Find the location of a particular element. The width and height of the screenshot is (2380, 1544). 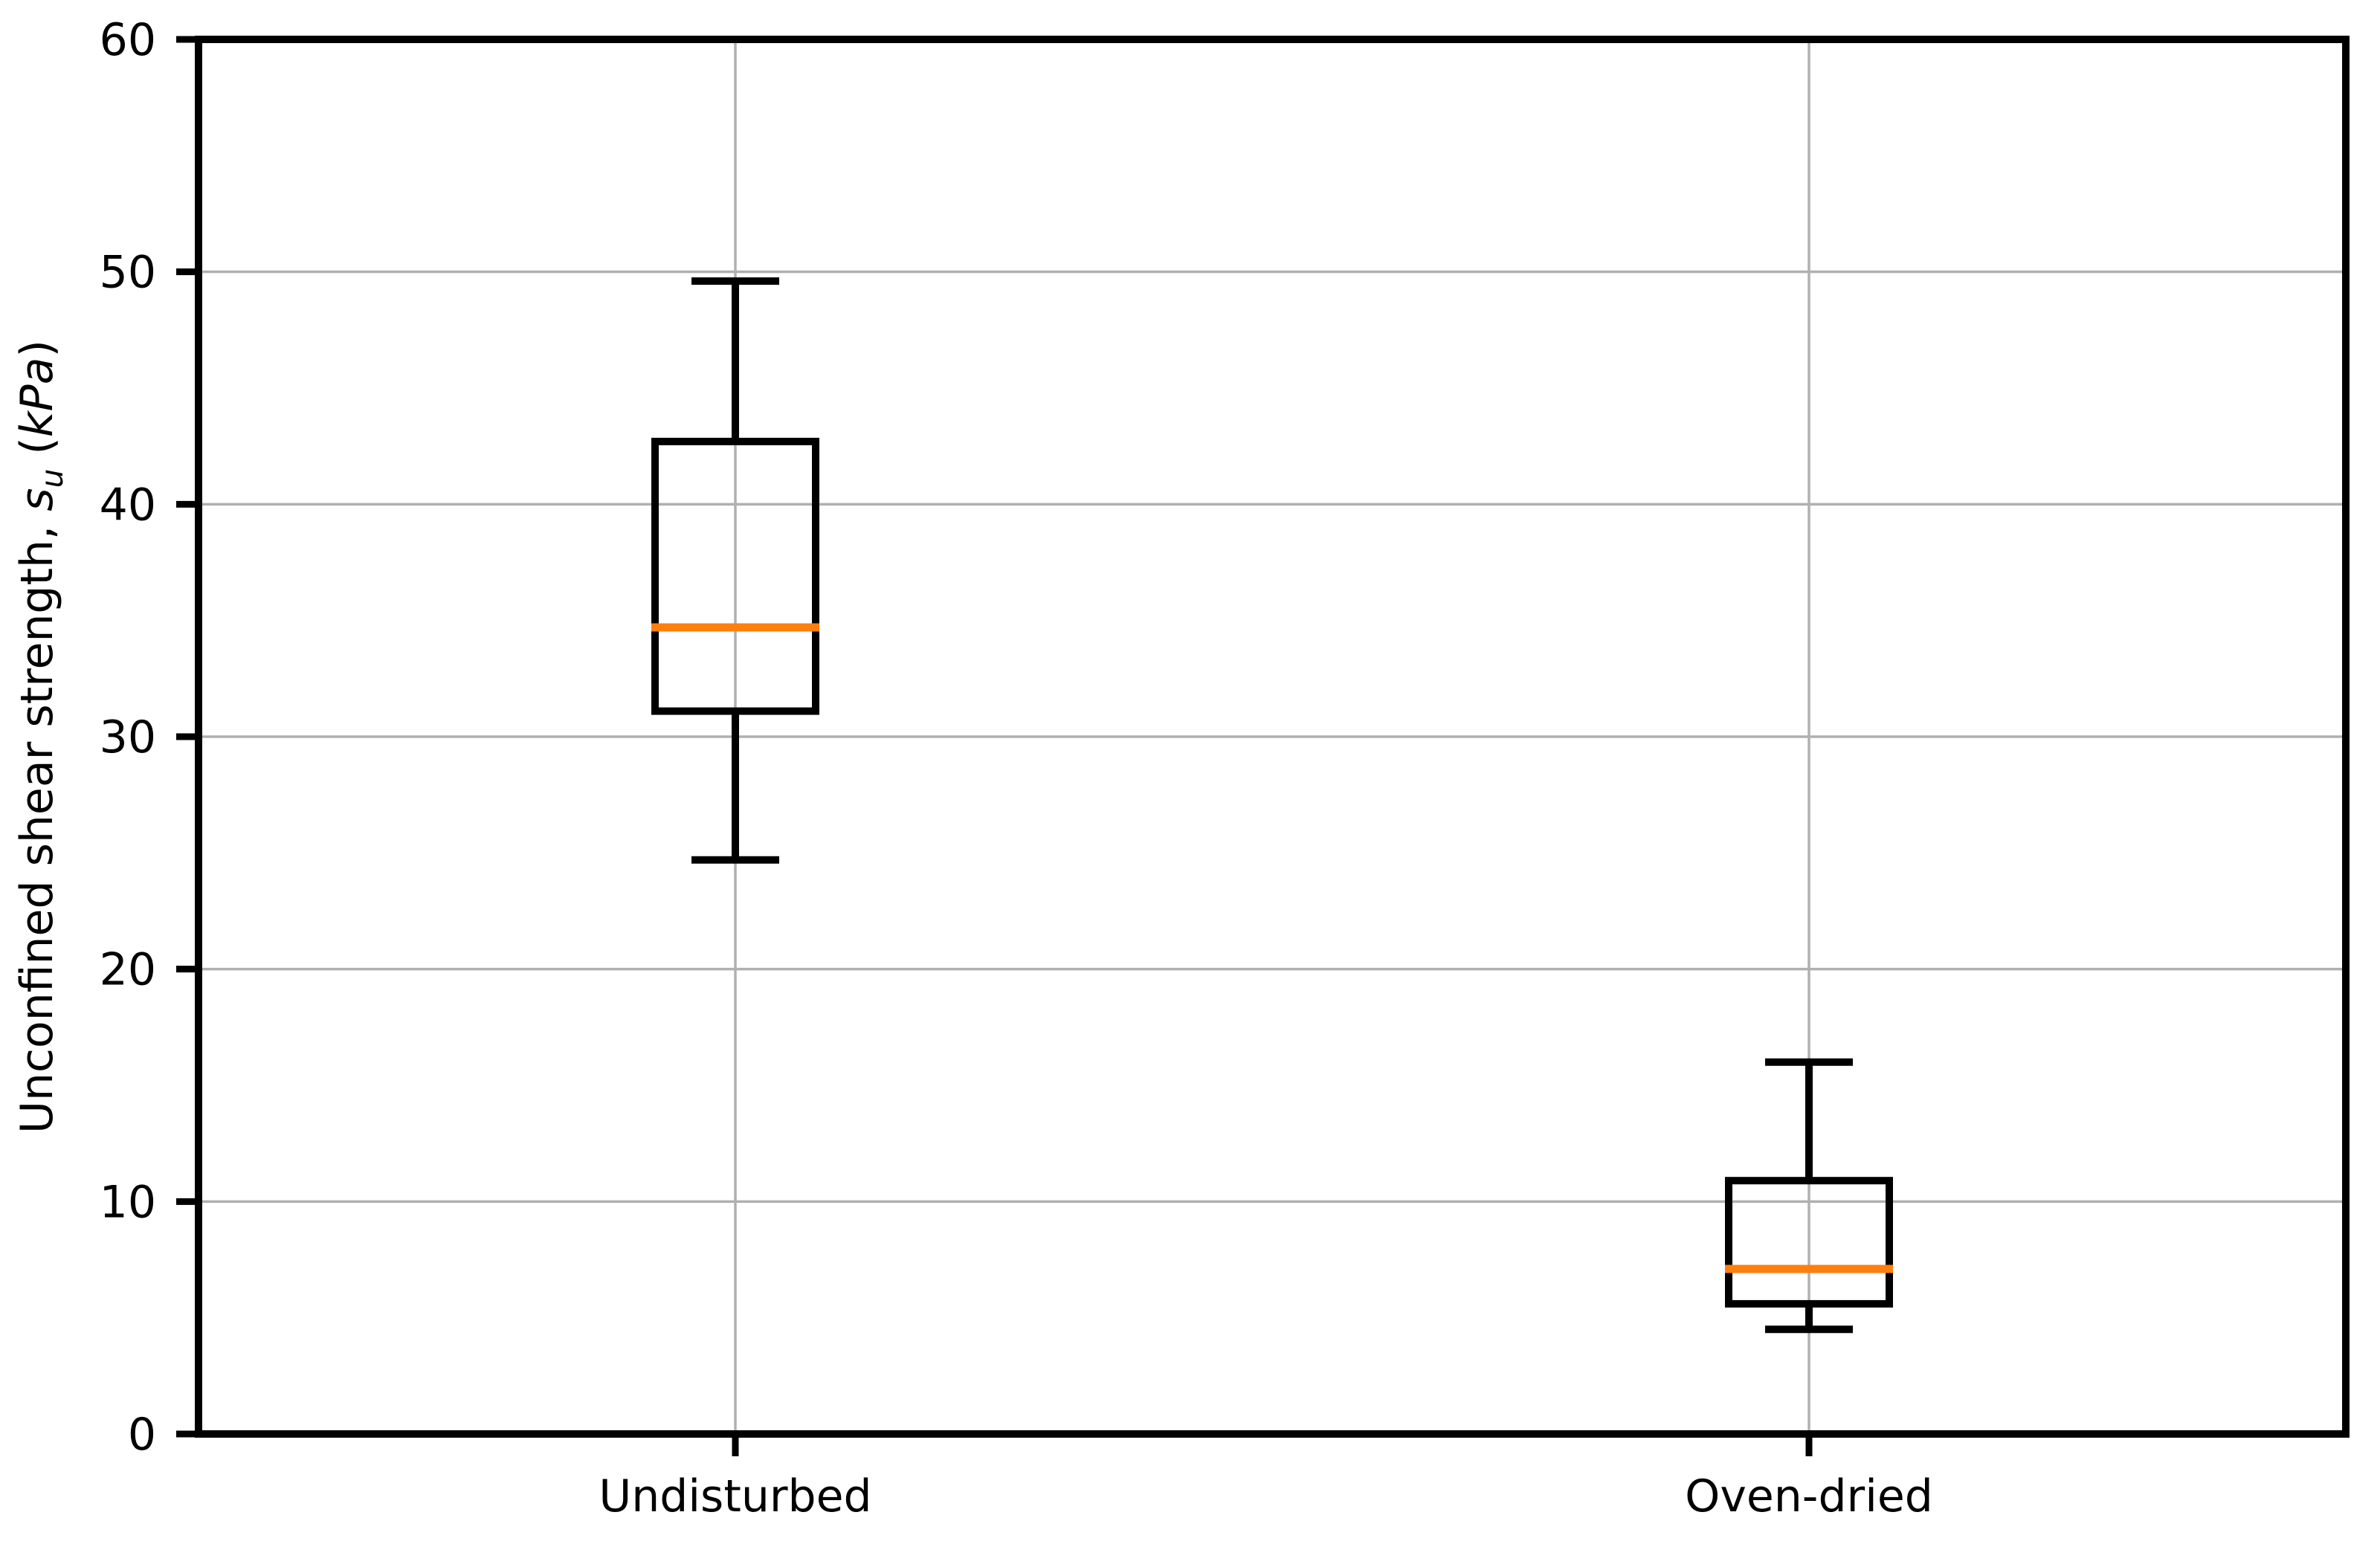

y-axis-label: Unconfined shear strength, su (kPa) is located at coordinates (40, 737).